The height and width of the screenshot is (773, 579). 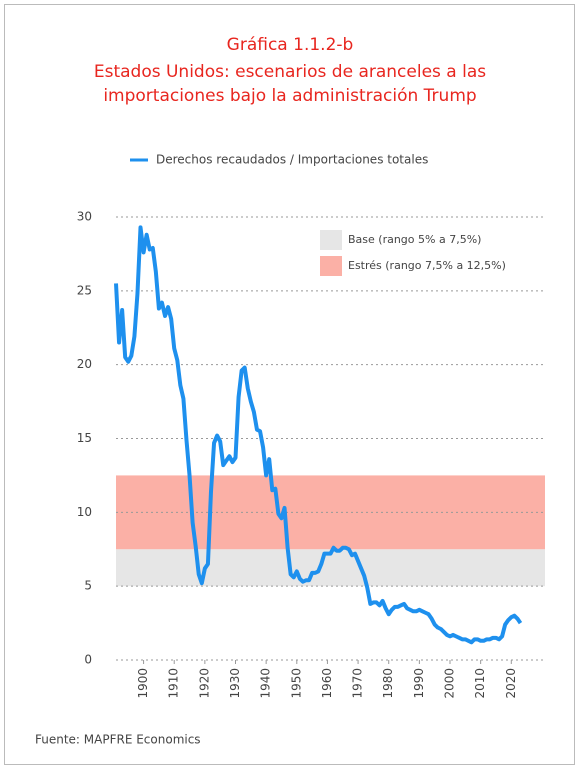 What do you see at coordinates (204, 683) in the screenshot?
I see `x-tick-label: 1920` at bounding box center [204, 683].